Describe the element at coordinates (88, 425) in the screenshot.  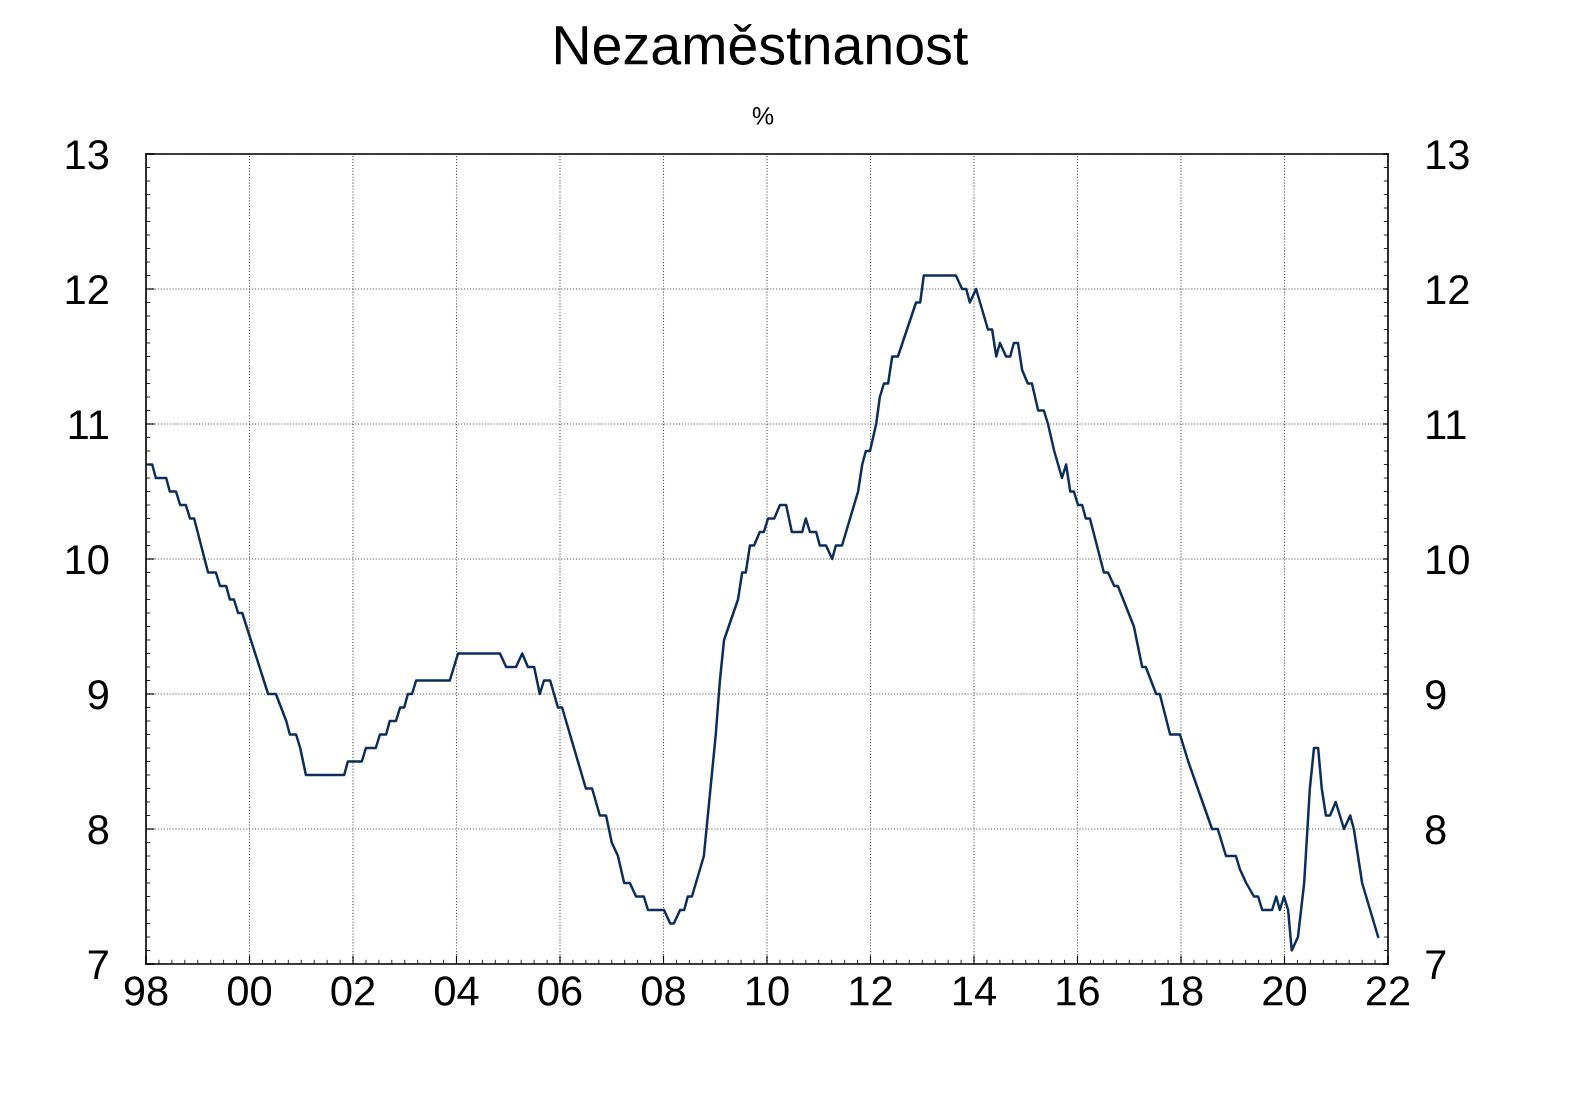
I see `y-tick-label: 11` at that location.